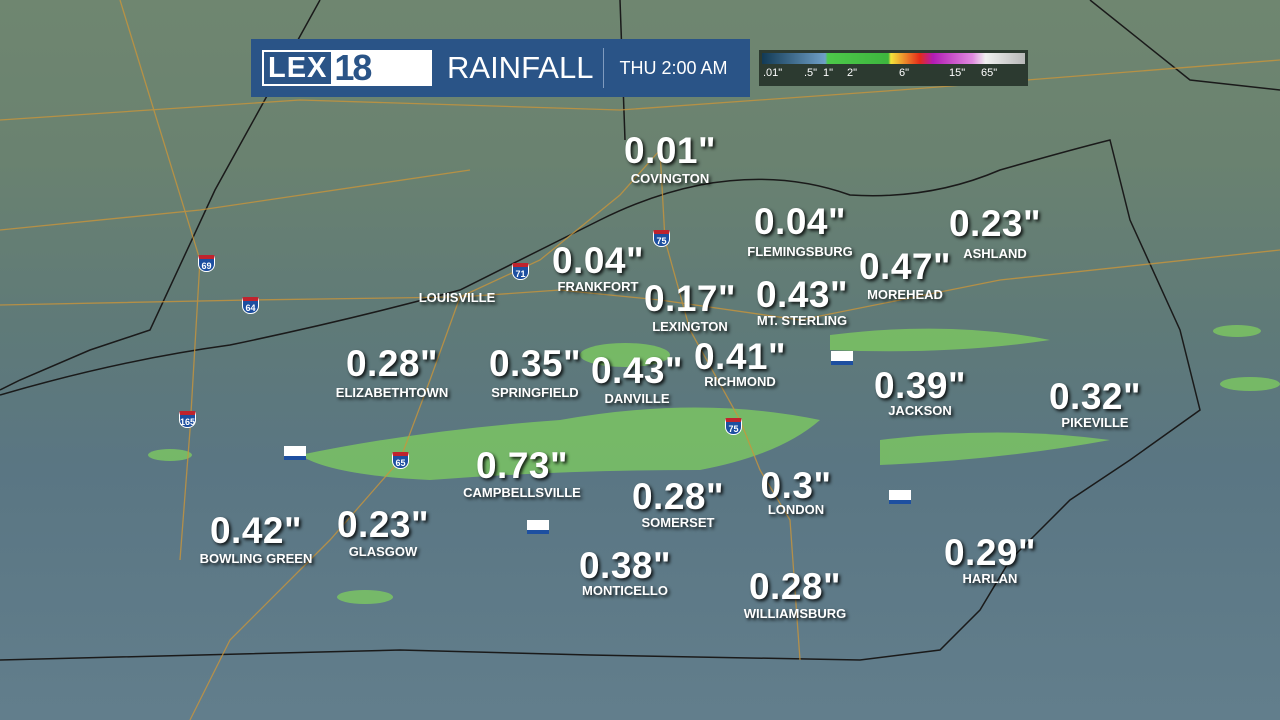 The height and width of the screenshot is (720, 1280). Describe the element at coordinates (1095, 396) in the screenshot. I see `rainfall-value: 0.32"` at that location.